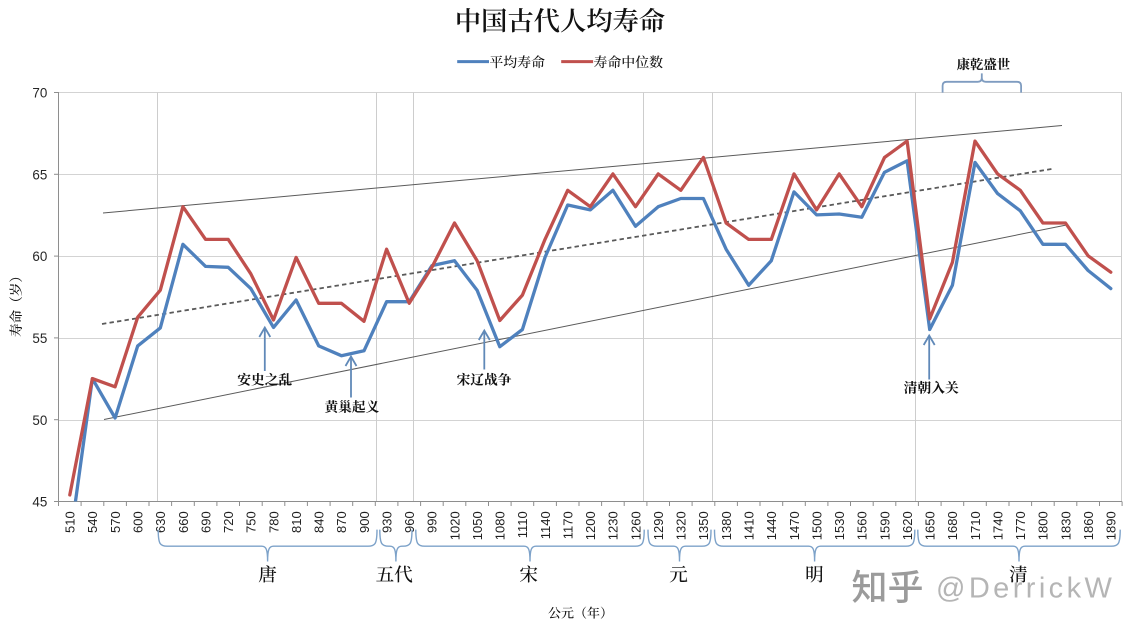 This screenshot has height=638, width=1133. What do you see at coordinates (635, 525) in the screenshot?
I see `svg-text: 1260` at bounding box center [635, 525].